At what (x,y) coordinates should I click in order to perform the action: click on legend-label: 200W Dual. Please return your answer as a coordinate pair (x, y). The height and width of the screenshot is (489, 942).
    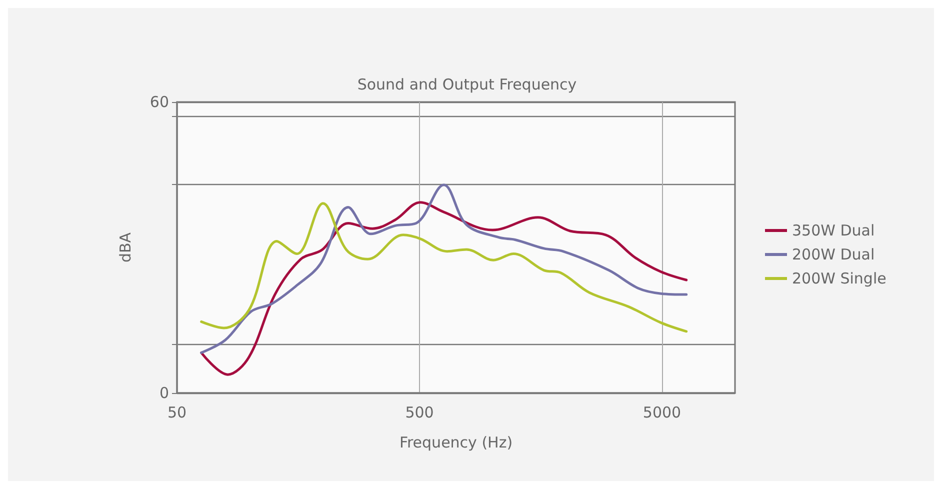
    Looking at the image, I should click on (833, 255).